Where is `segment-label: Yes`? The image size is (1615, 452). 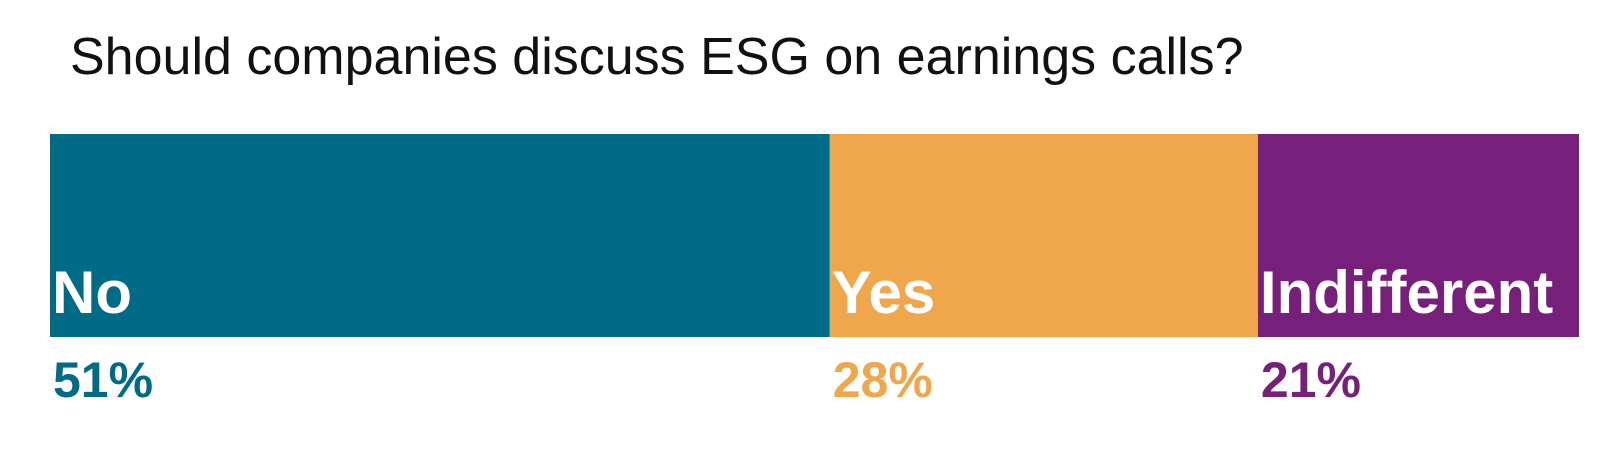 segment-label: Yes is located at coordinates (883, 292).